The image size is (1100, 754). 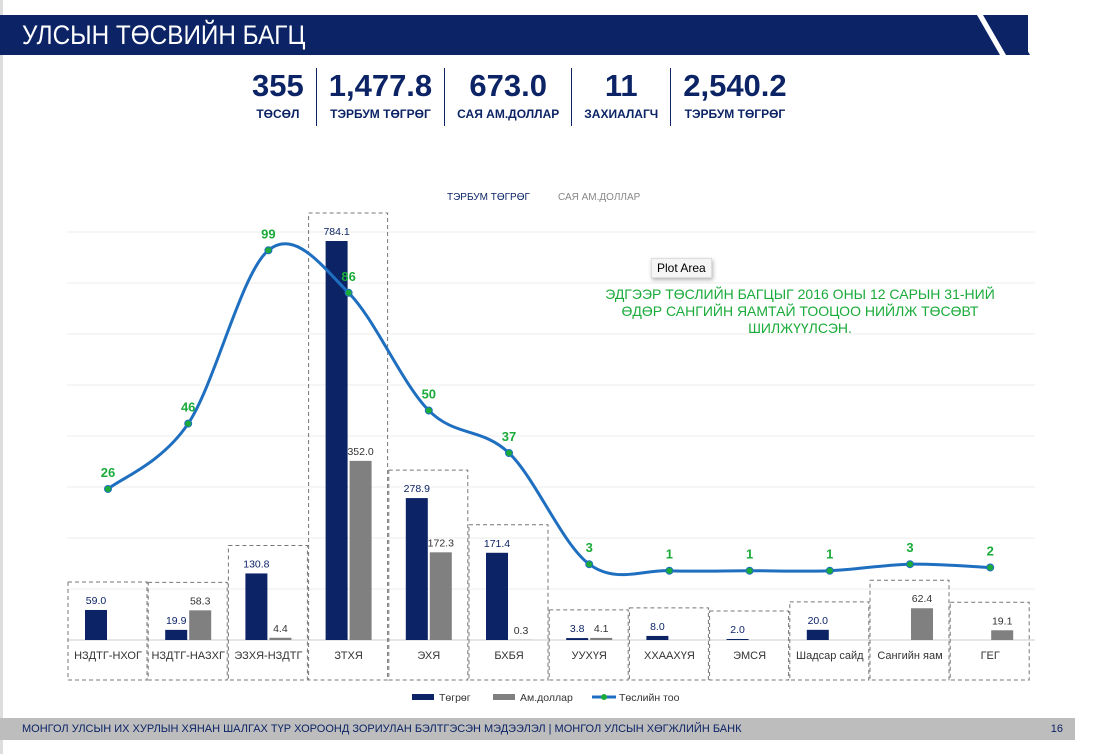 I want to click on bar-label-tugrug: 278.9, so click(x=417, y=489).